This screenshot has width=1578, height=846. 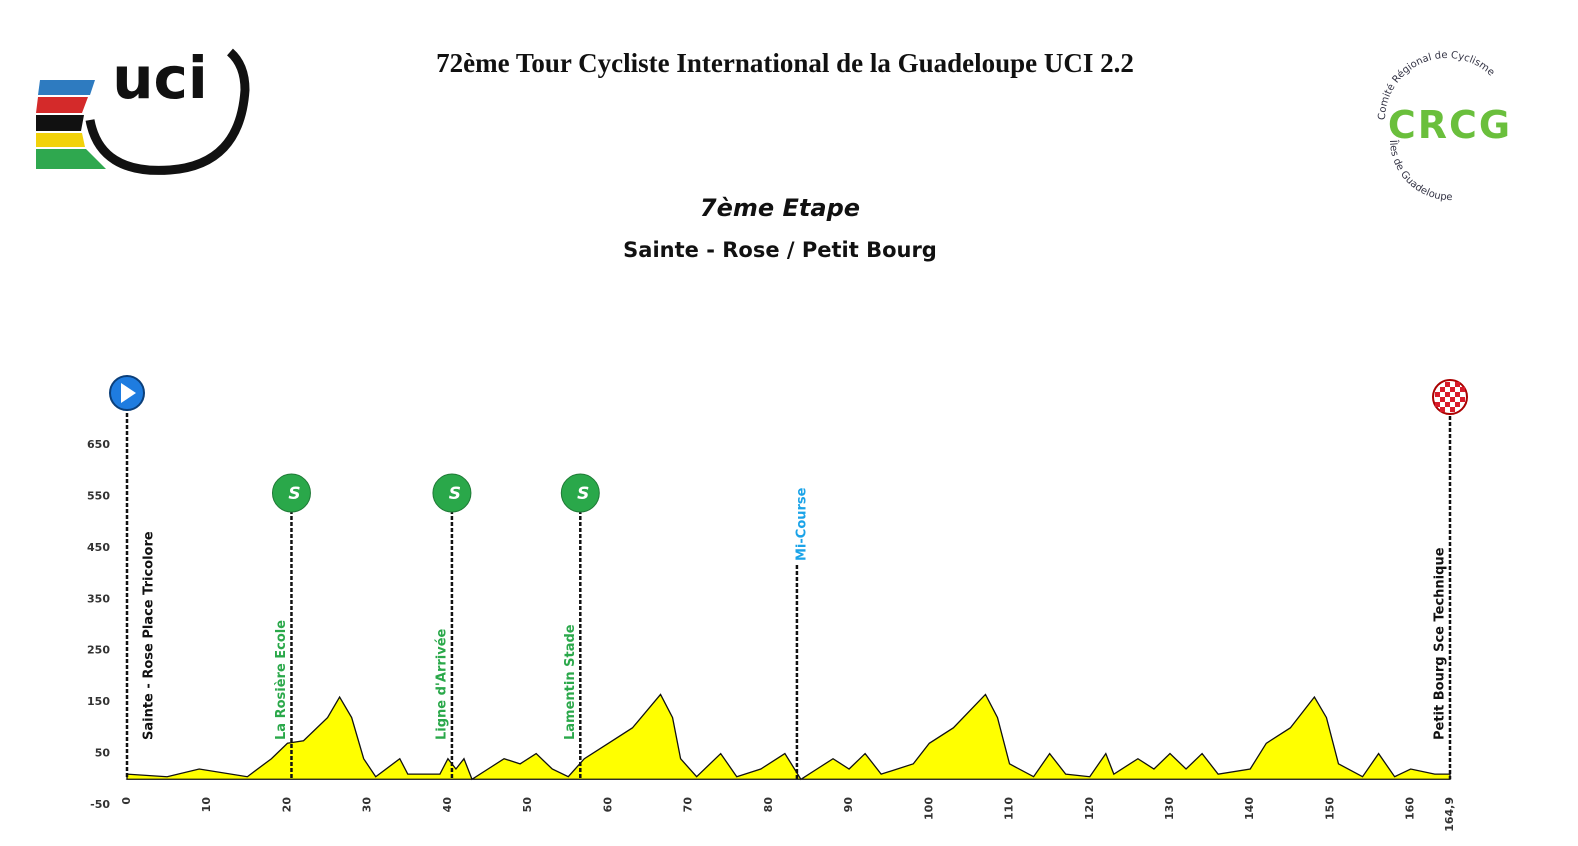 I want to click on x-tick-label: 110, so click(x=1009, y=808).